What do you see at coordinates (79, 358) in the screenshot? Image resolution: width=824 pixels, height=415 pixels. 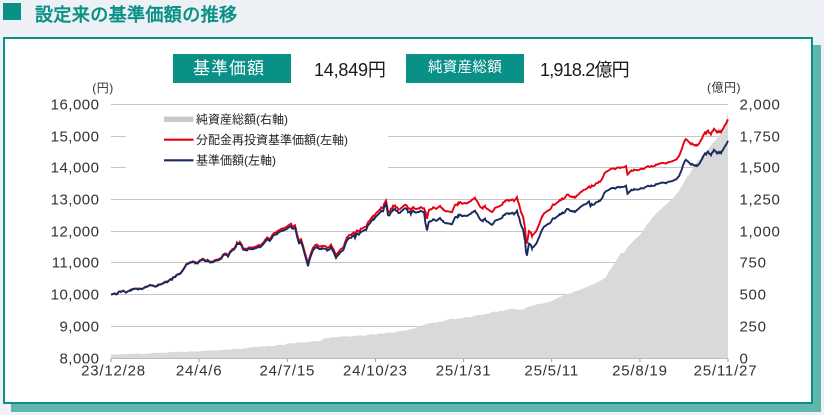 I see `svg-text: 8,000` at bounding box center [79, 358].